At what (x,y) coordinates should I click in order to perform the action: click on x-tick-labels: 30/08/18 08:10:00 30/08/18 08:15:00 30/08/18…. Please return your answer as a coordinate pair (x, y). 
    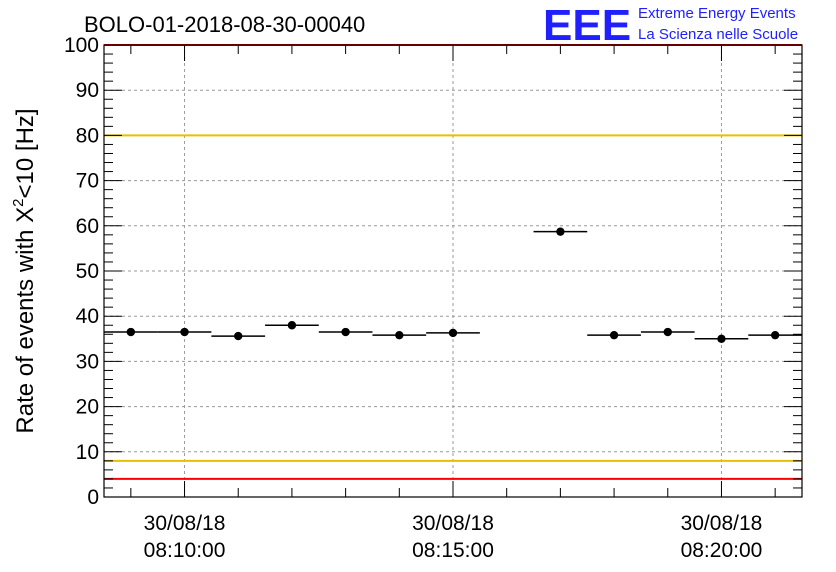
    Looking at the image, I should click on (453, 537).